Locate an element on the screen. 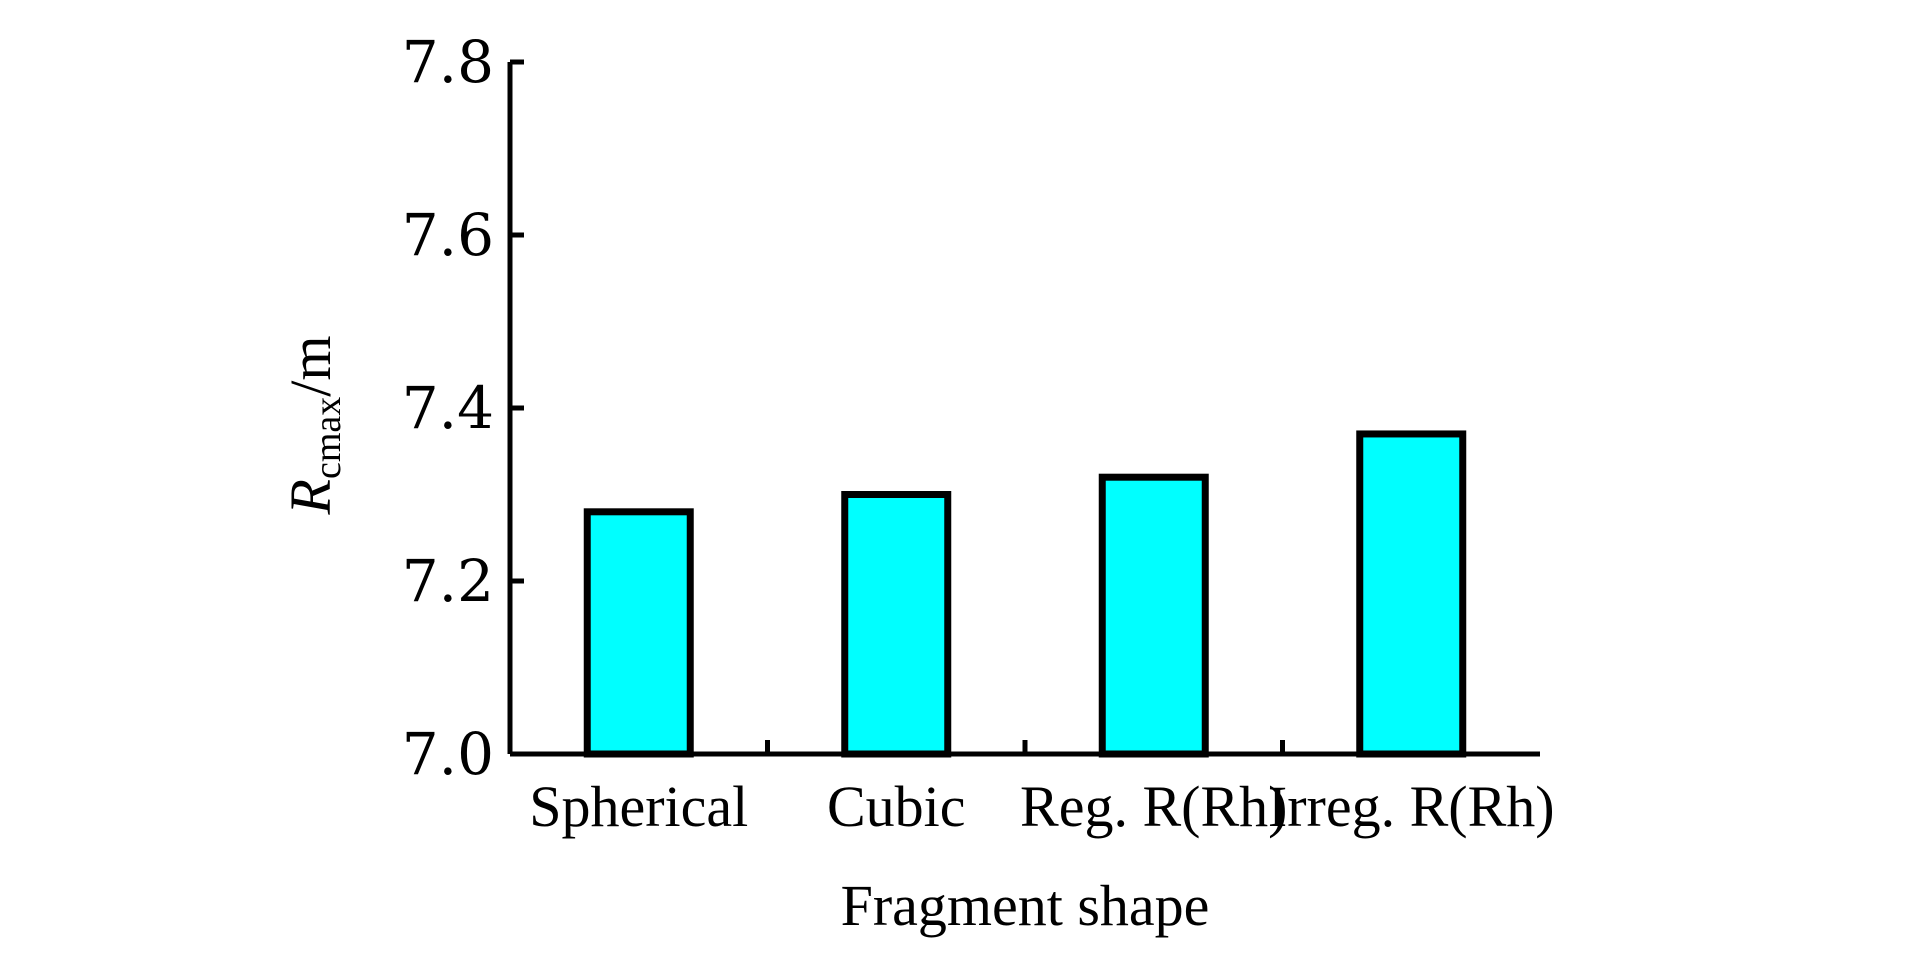 This screenshot has width=1923, height=969. y-axis-title-symbol: R is located at coordinates (310, 497).